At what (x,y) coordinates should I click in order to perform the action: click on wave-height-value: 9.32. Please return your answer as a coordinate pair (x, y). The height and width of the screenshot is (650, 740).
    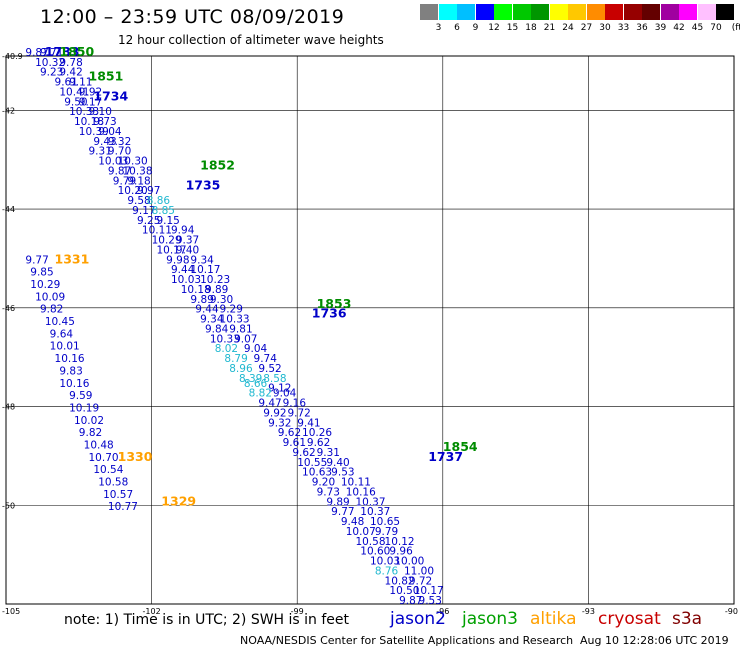
    Looking at the image, I should click on (279, 423).